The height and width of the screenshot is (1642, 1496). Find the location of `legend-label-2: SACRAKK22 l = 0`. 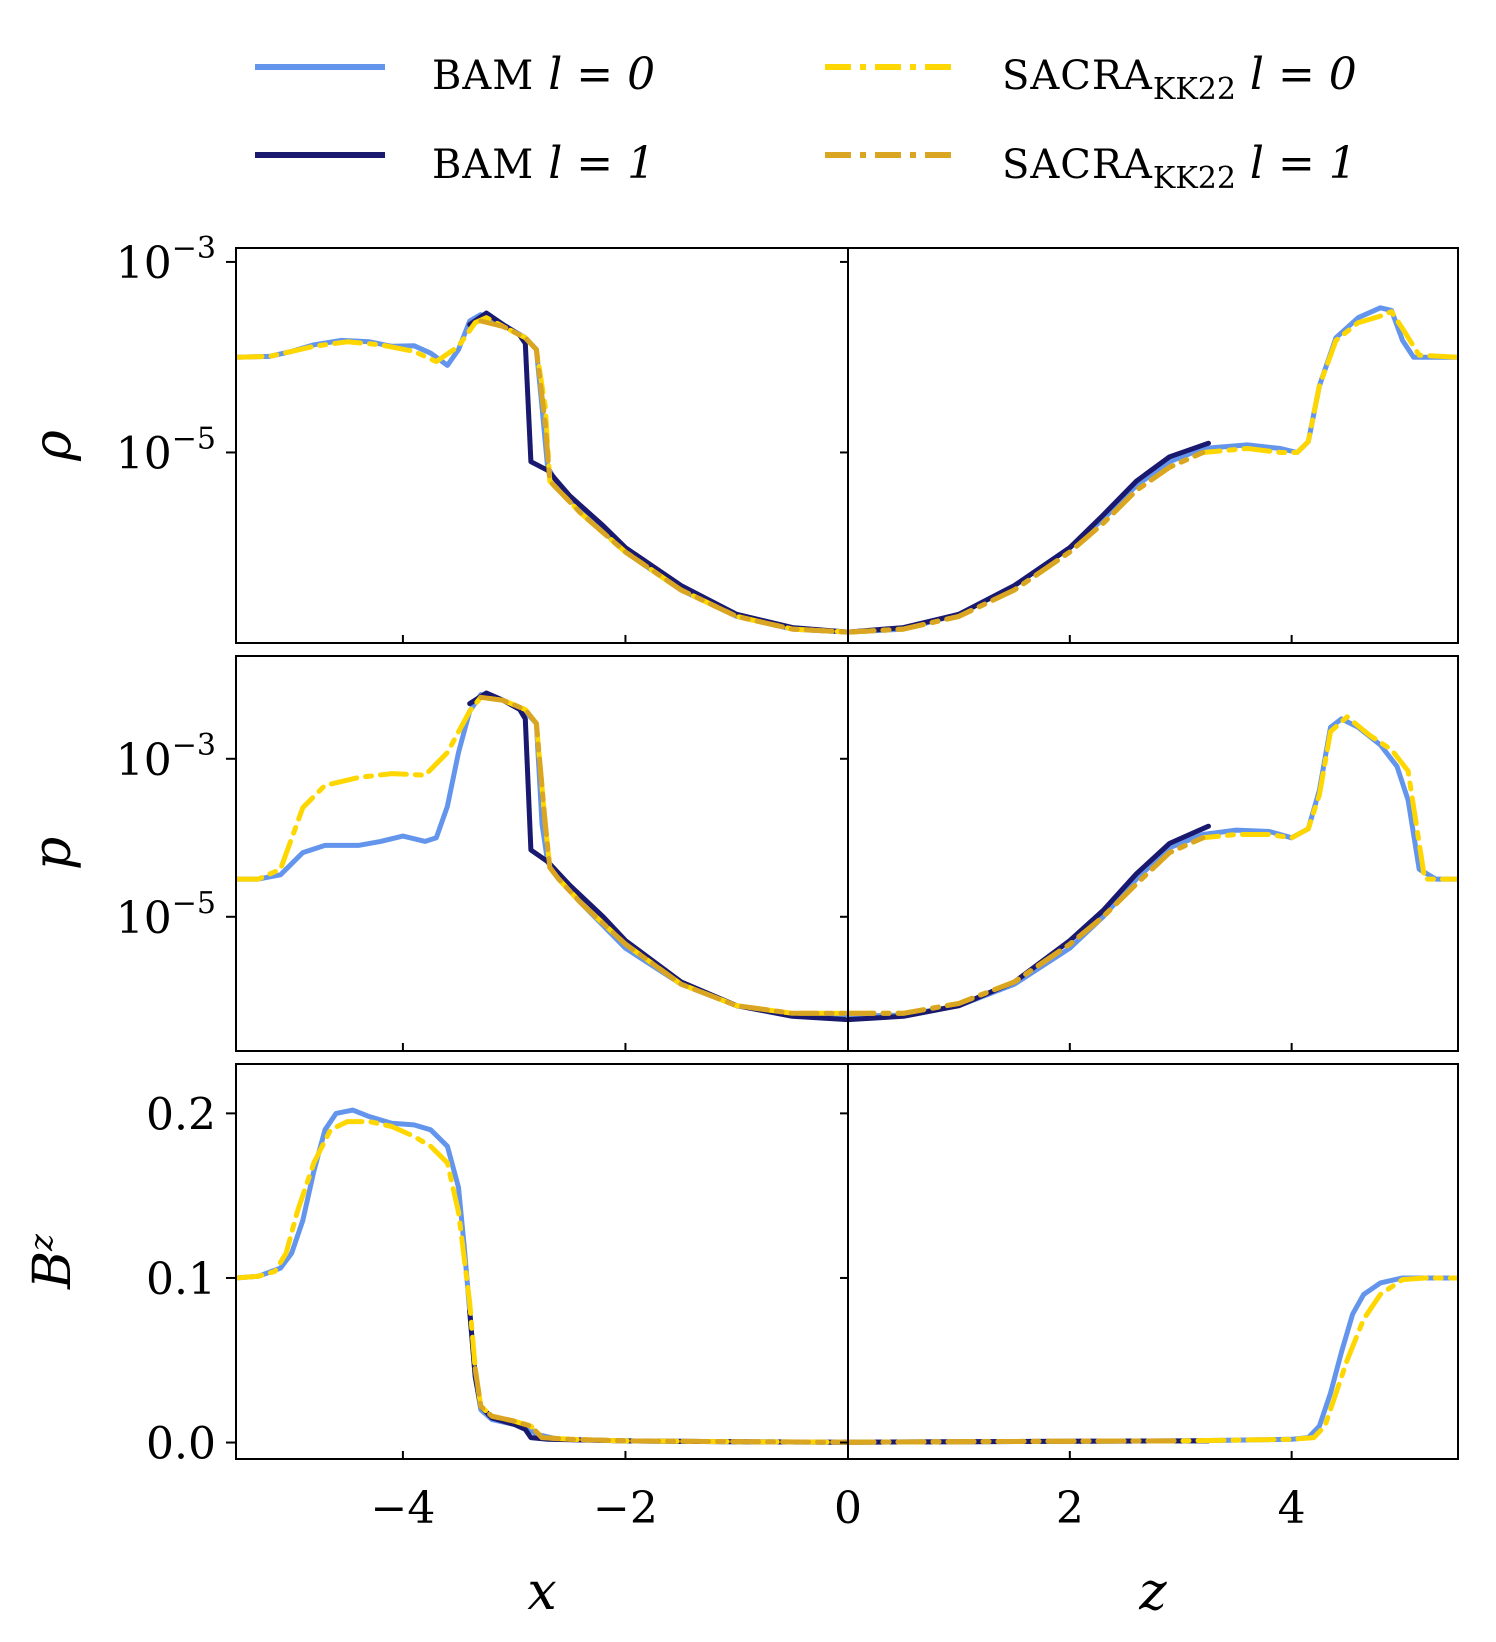

legend-label-2: SACRAKK22 l = 0 is located at coordinates (1179, 78).